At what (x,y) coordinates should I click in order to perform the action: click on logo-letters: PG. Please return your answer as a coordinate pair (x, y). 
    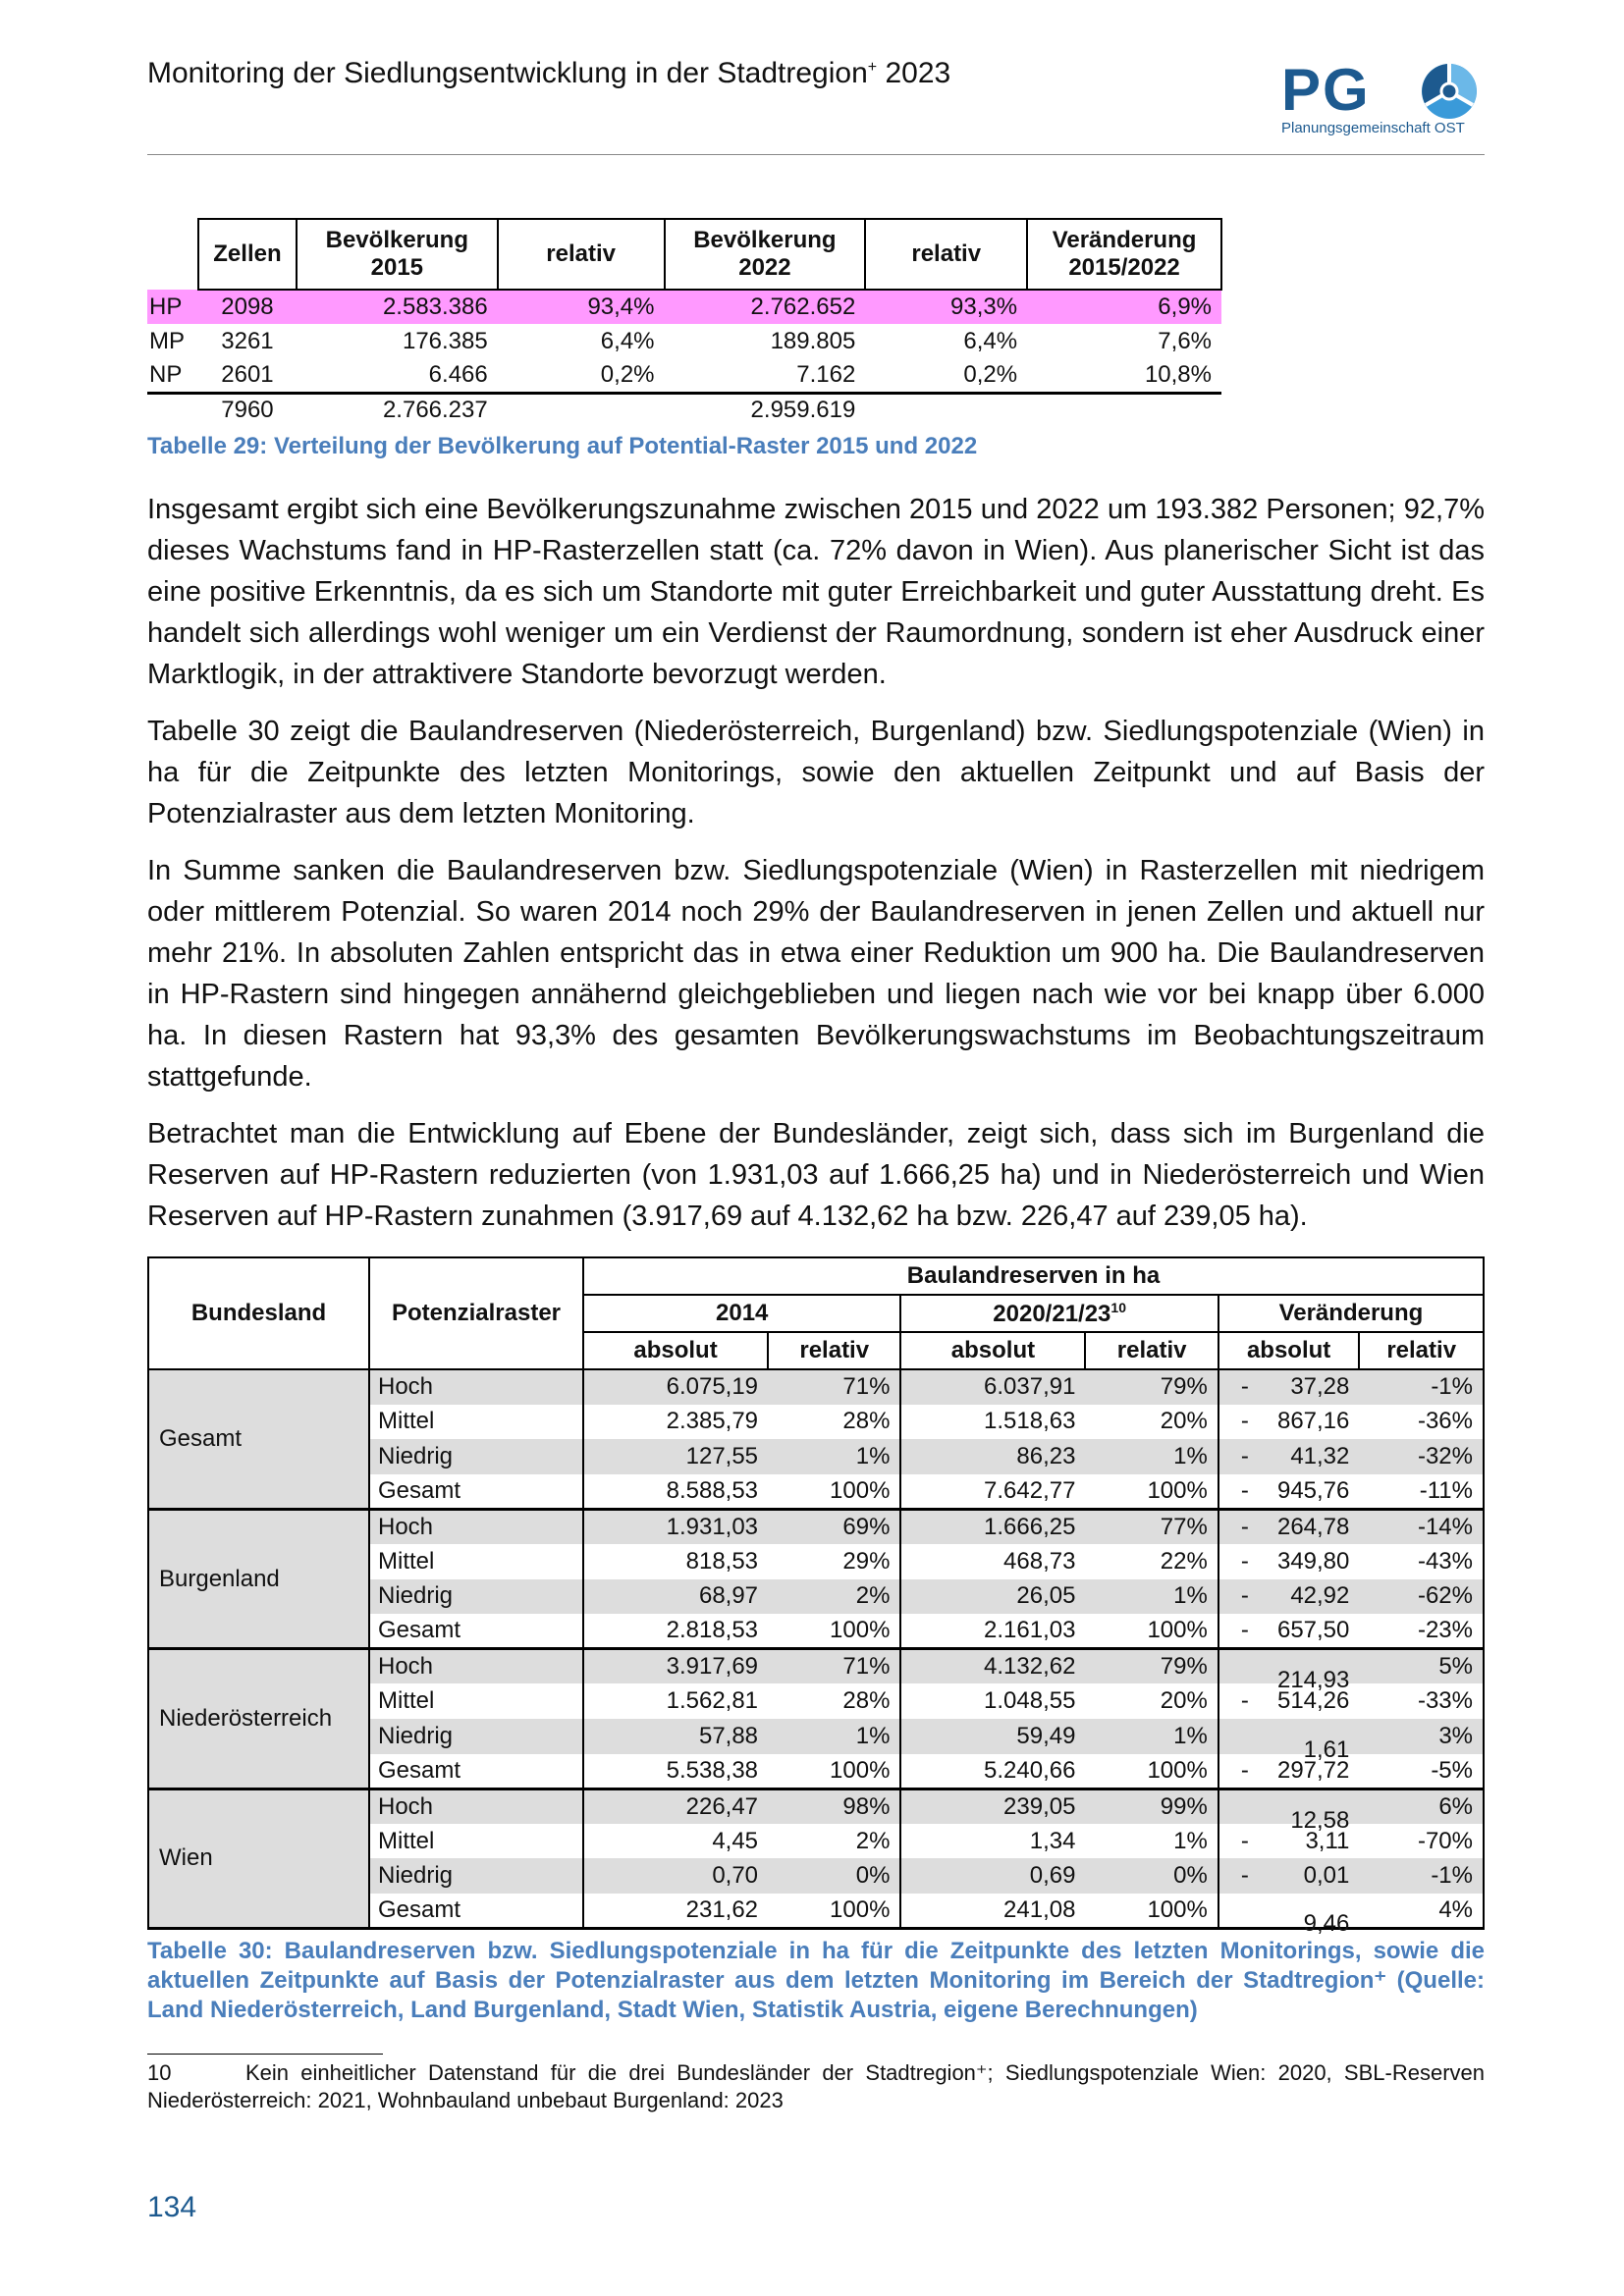
    Looking at the image, I should click on (1326, 90).